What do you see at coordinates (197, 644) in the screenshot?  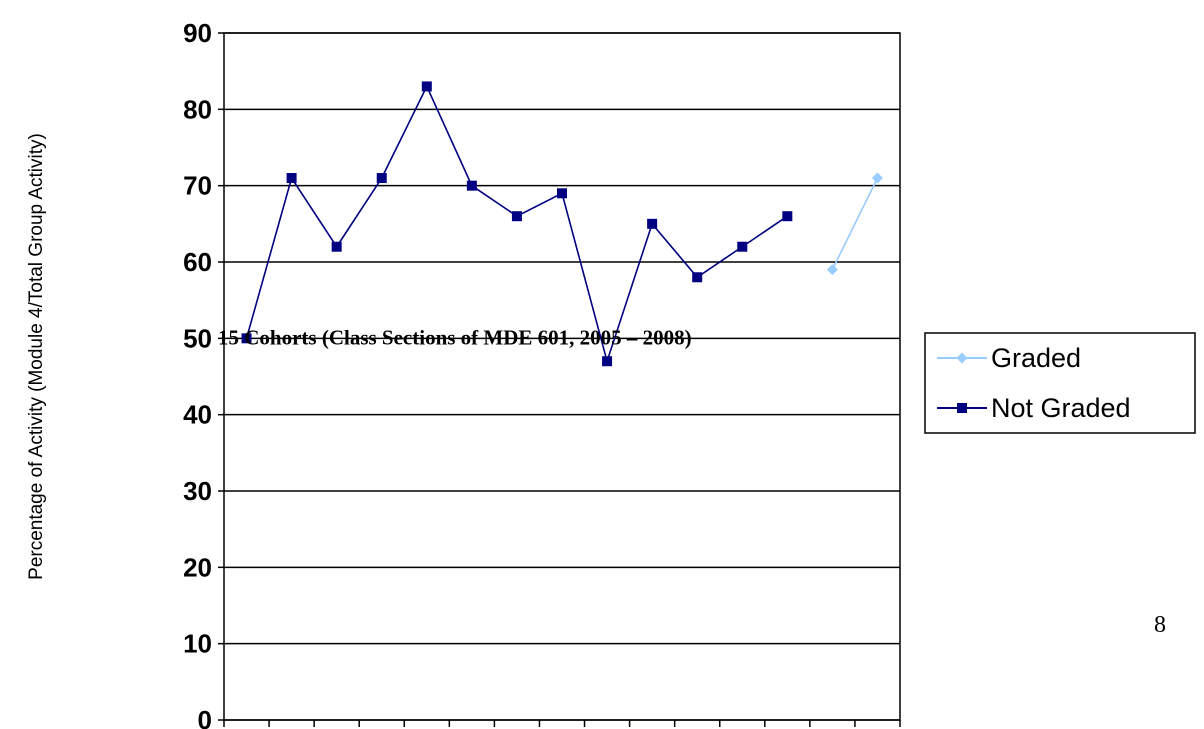 I see `y-tick-label: 10` at bounding box center [197, 644].